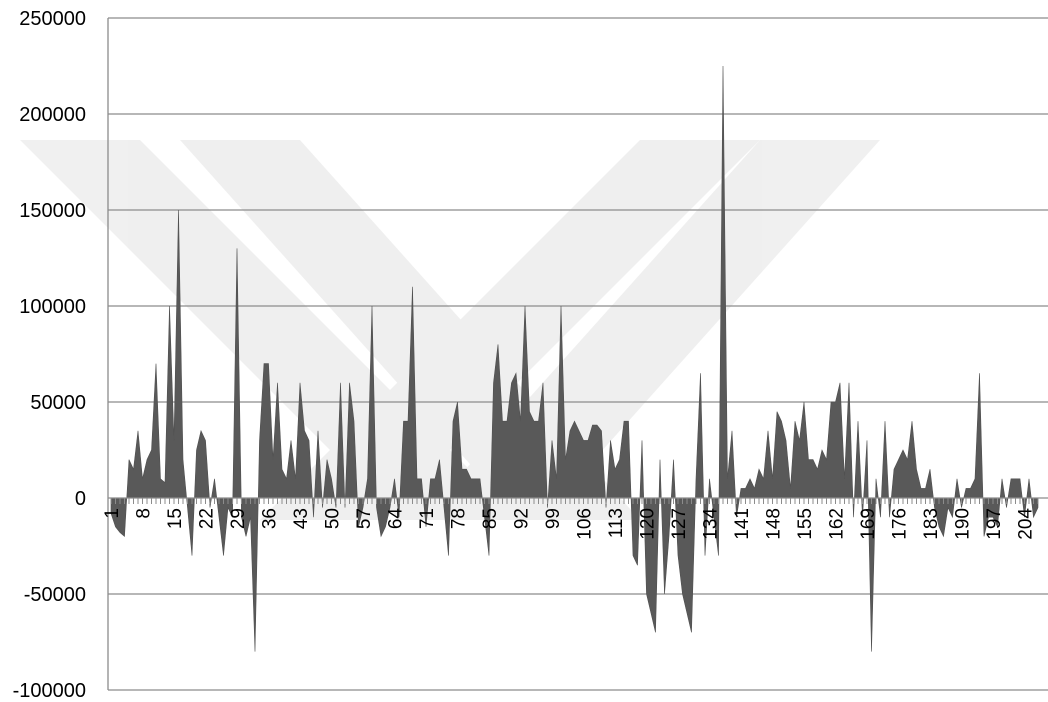 This screenshot has height=702, width=1048. Describe the element at coordinates (175, 518) in the screenshot. I see `x-tick-label: 15` at that location.